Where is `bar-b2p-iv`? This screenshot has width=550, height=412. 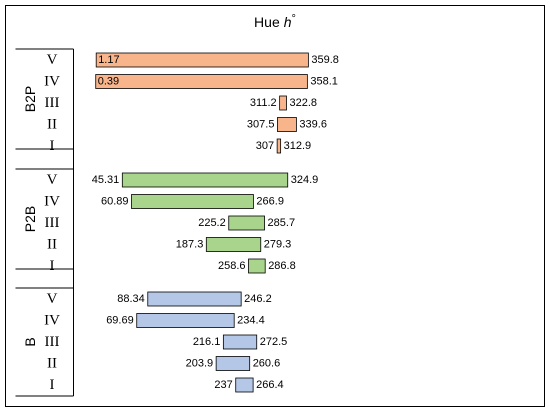 bar-b2p-iv is located at coordinates (201, 81).